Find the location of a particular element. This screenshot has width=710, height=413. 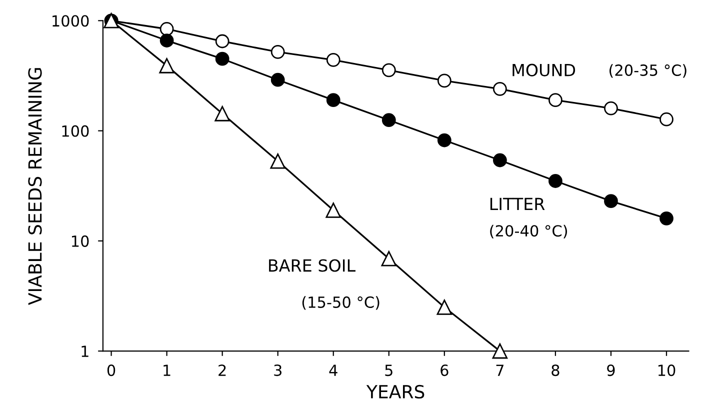

y-tick-label: 10 is located at coordinates (80, 241).